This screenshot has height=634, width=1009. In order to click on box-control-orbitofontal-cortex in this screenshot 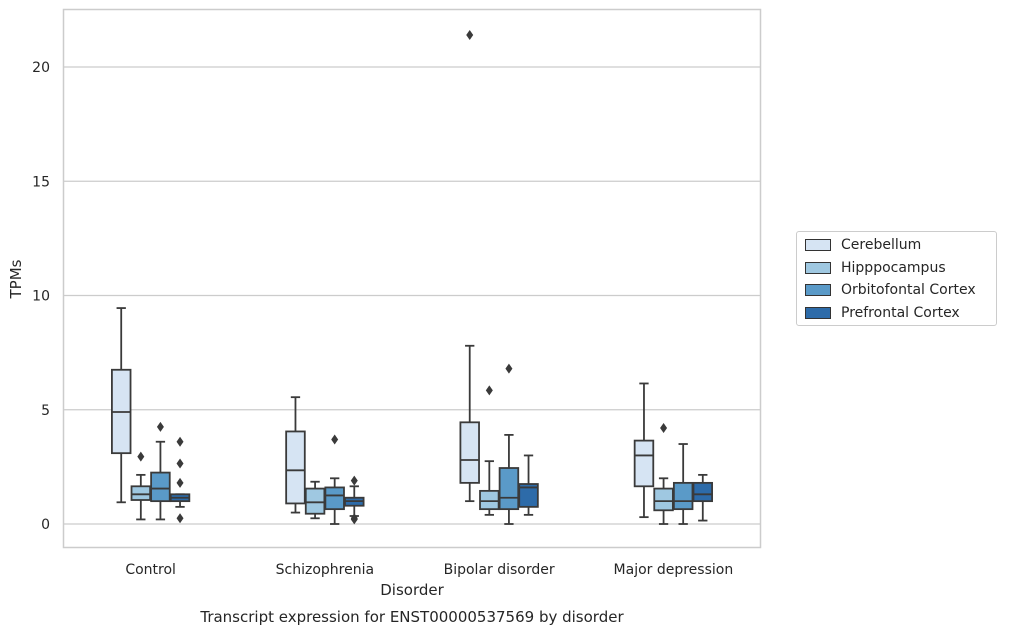, I will do `click(160, 471)`.